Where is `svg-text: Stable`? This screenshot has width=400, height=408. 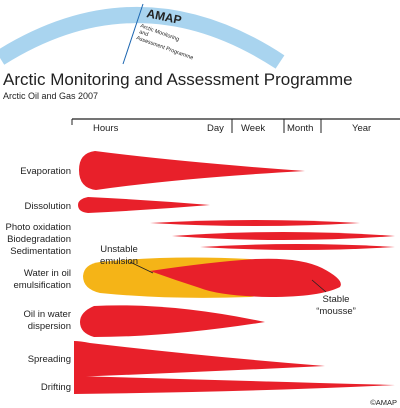
svg-text: Stable is located at coordinates (336, 299).